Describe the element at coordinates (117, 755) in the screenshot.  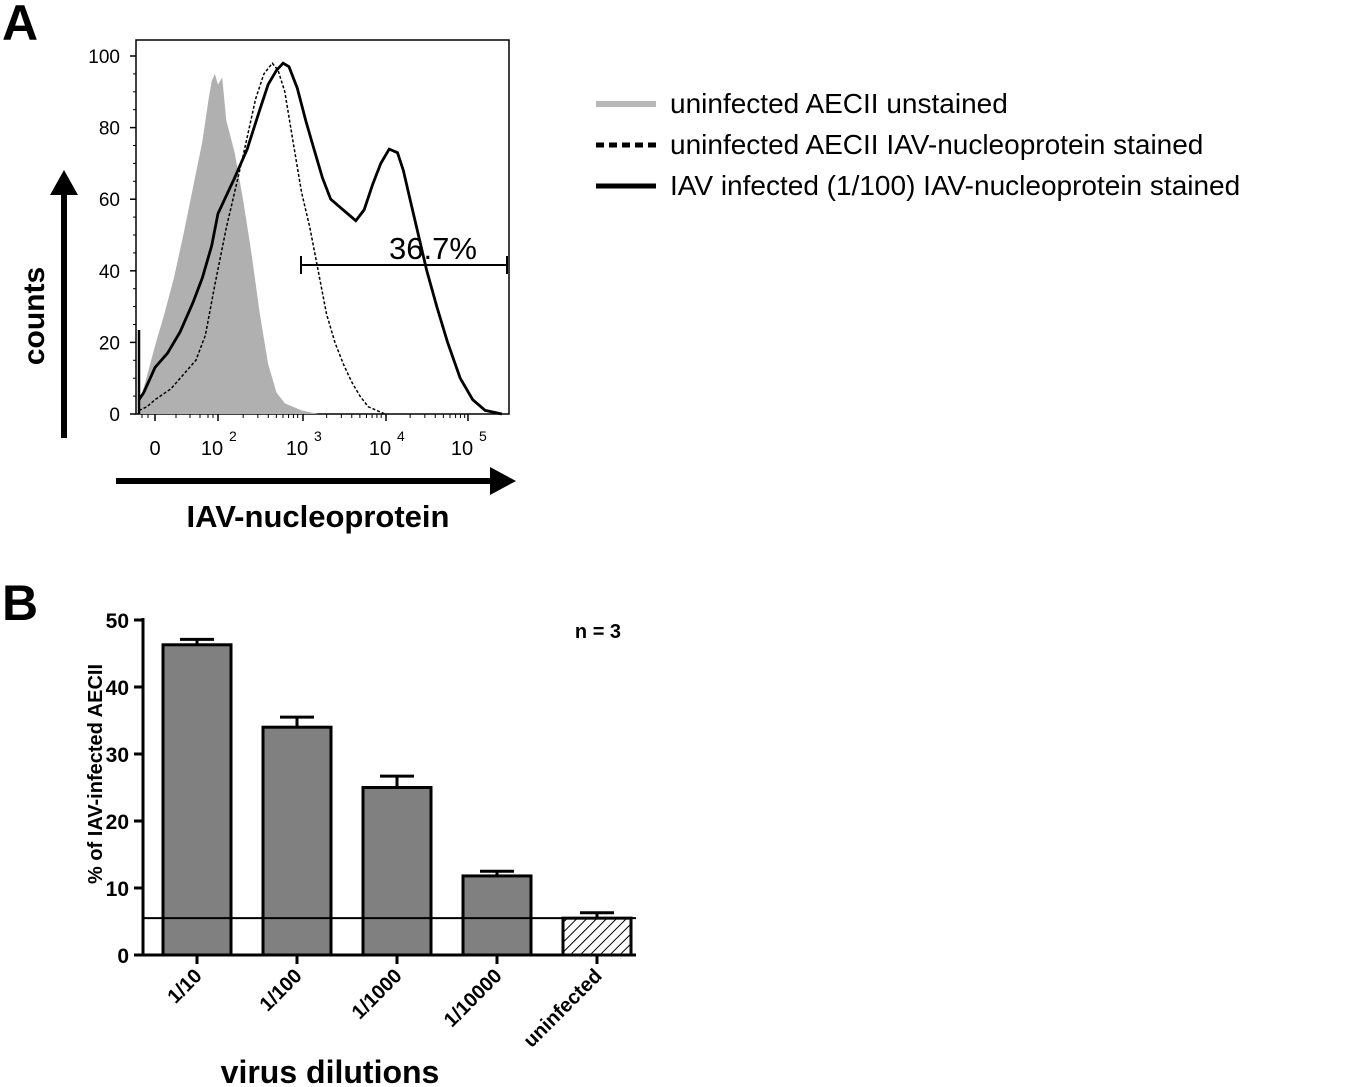
I see `bar-y-tick-label: 30` at that location.